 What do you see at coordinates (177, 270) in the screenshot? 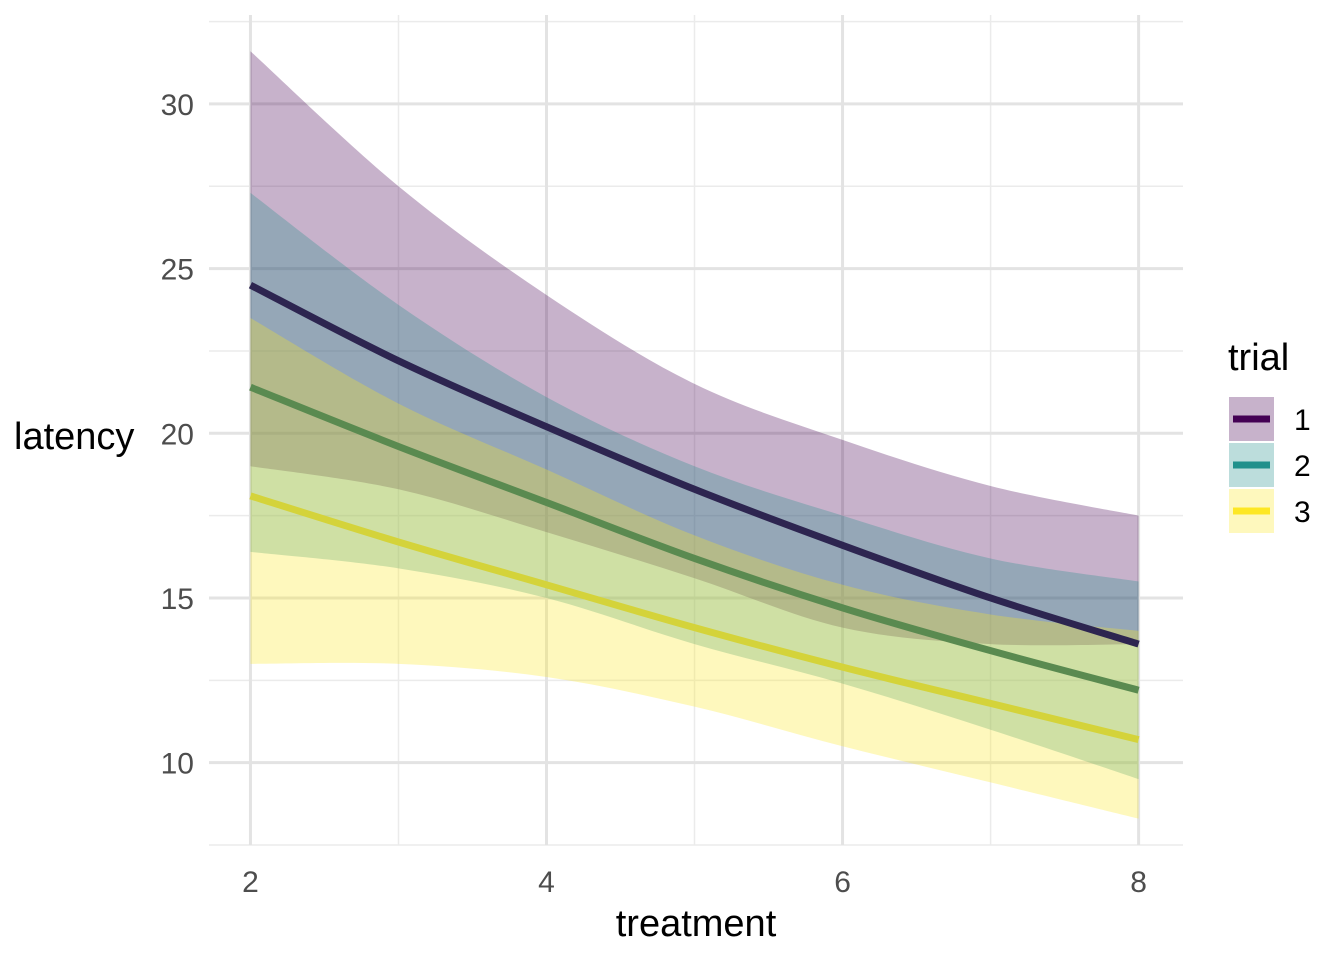
I see `y-tick-label: 25` at bounding box center [177, 270].